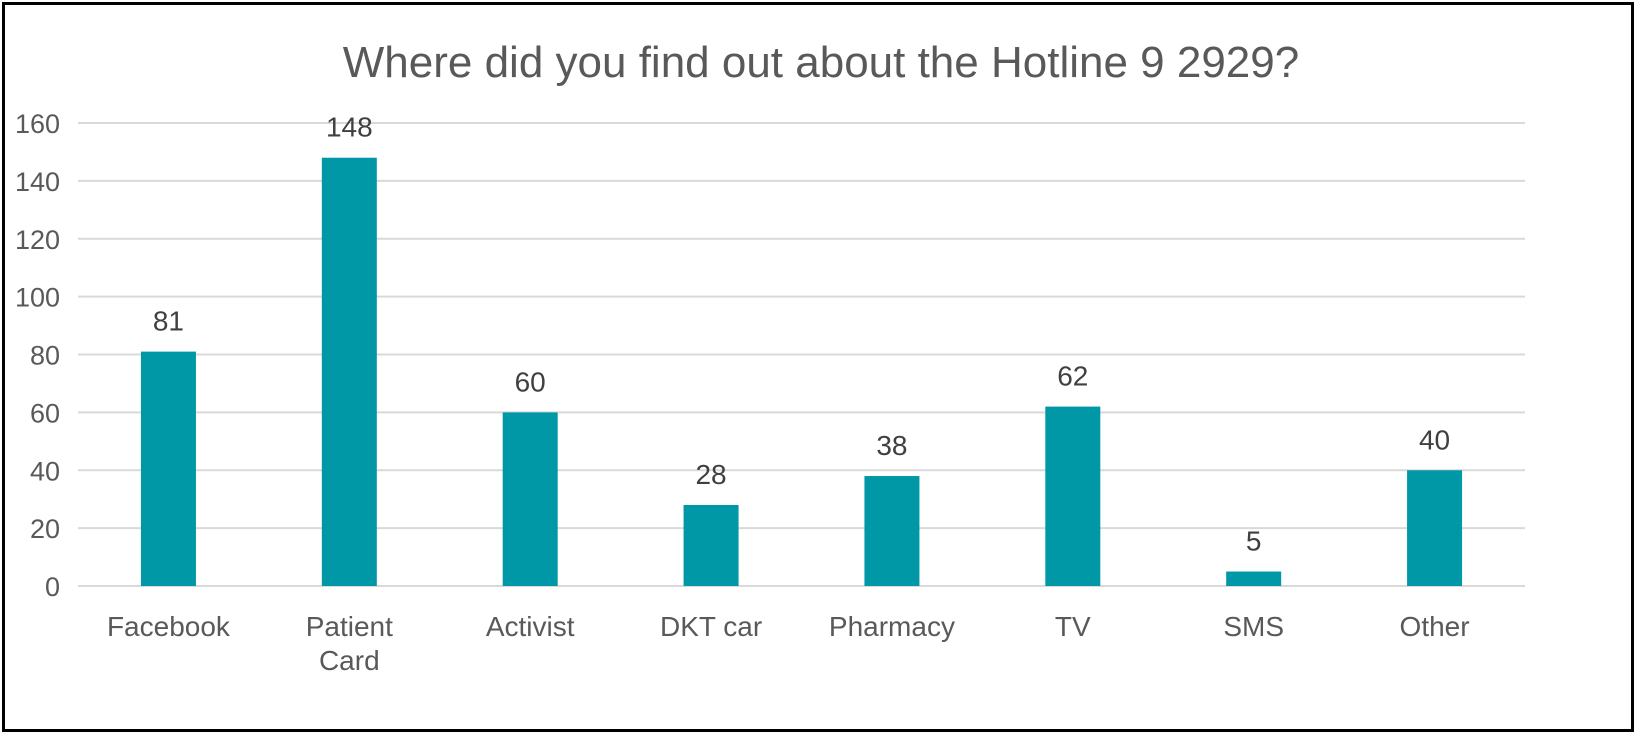  What do you see at coordinates (1253, 626) in the screenshot?
I see `x-category-label: SMS` at bounding box center [1253, 626].